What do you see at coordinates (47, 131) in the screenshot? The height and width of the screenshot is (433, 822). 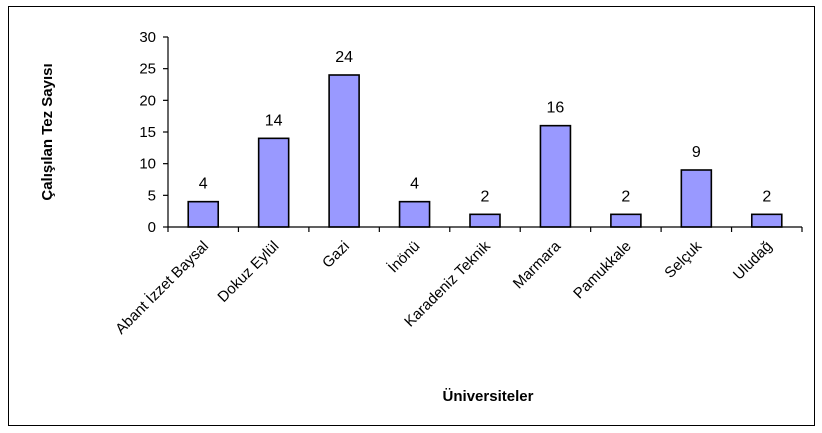 I see `y-axis-title: Çalışılan Tez Sayısı` at bounding box center [47, 131].